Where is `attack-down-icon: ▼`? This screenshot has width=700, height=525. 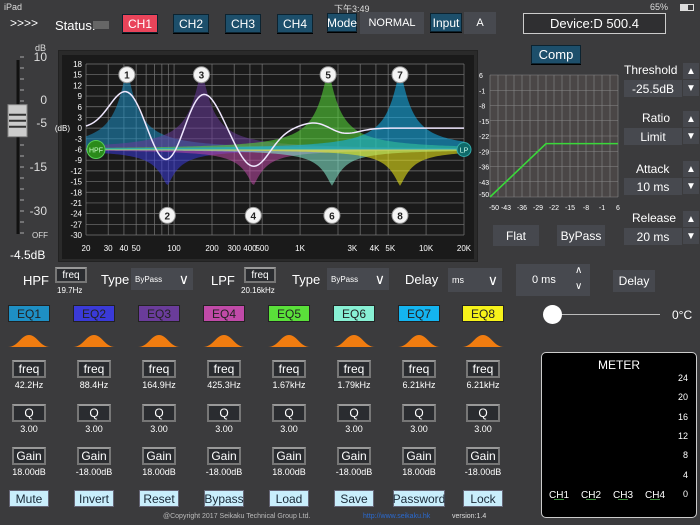
attack-down-icon: ▼ is located at coordinates (691, 186).